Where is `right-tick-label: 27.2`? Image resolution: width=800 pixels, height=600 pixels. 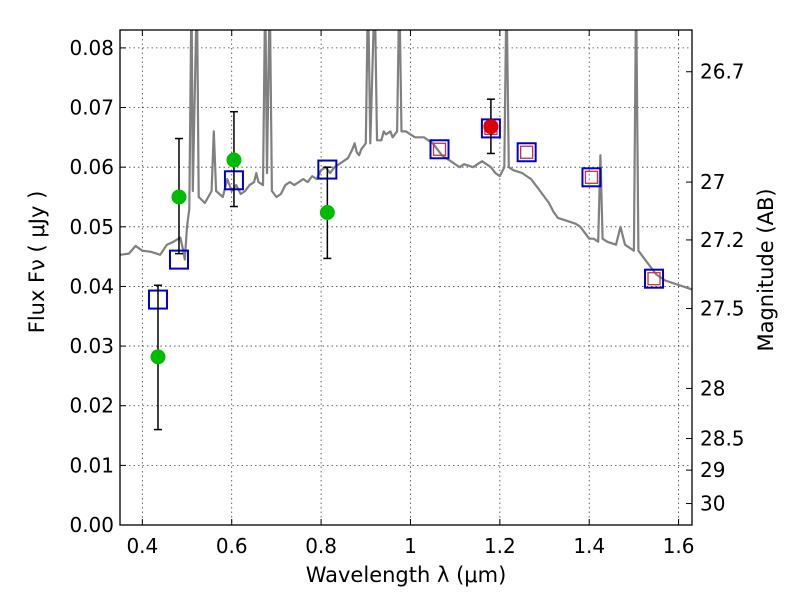 right-tick-label: 27.2 is located at coordinates (722, 240).